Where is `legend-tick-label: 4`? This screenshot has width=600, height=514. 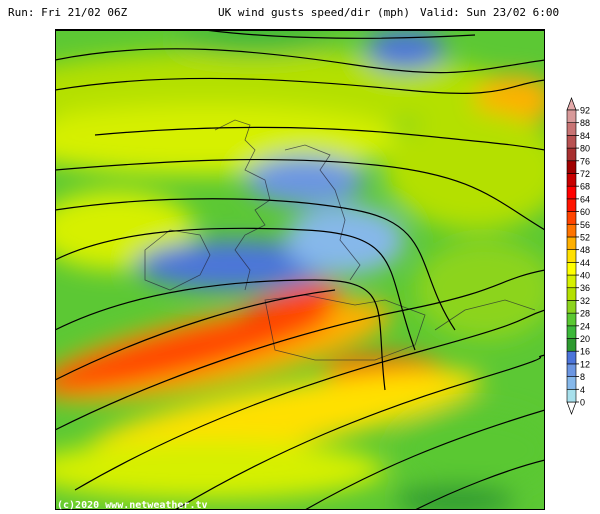 legend-tick-label: 4 is located at coordinates (582, 390).